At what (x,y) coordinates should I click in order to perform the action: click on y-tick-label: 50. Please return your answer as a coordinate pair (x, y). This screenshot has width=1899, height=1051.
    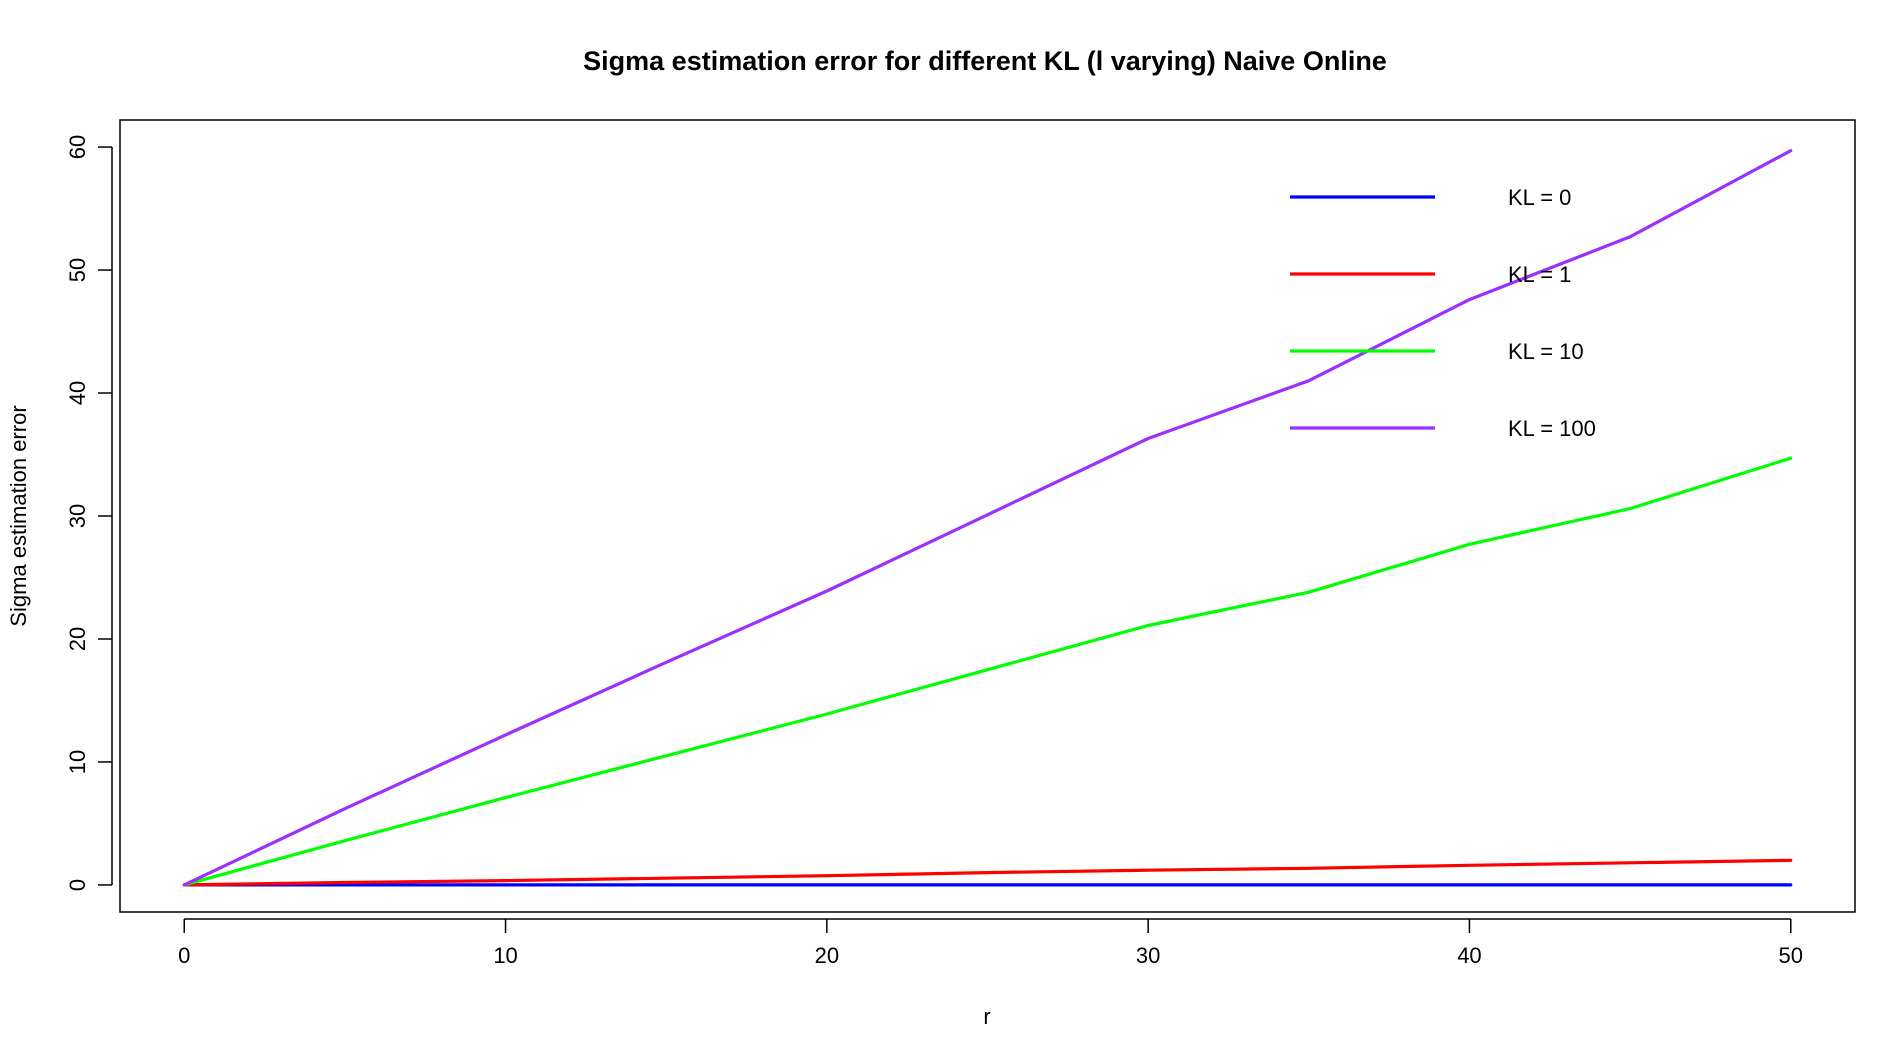
    Looking at the image, I should click on (77, 270).